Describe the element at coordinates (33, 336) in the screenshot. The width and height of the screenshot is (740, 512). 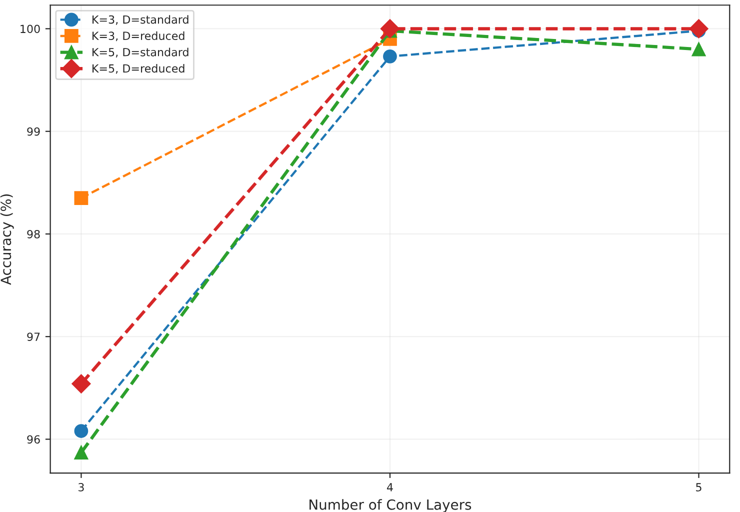
I see `y-tick-label: 97` at that location.